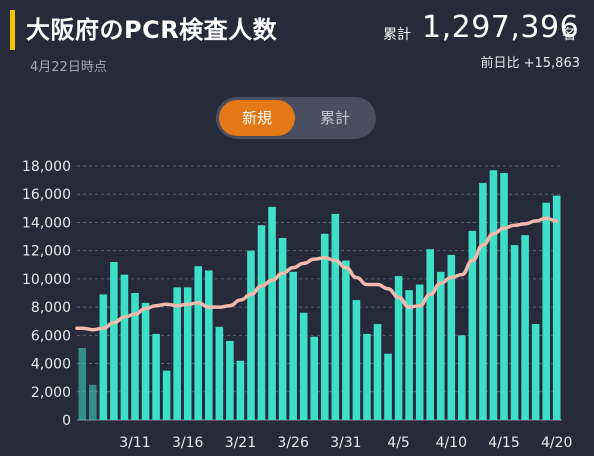 The image size is (594, 456). Describe the element at coordinates (530, 63) in the screenshot. I see `day-over-day-diff: 前日比 +15,863` at that location.